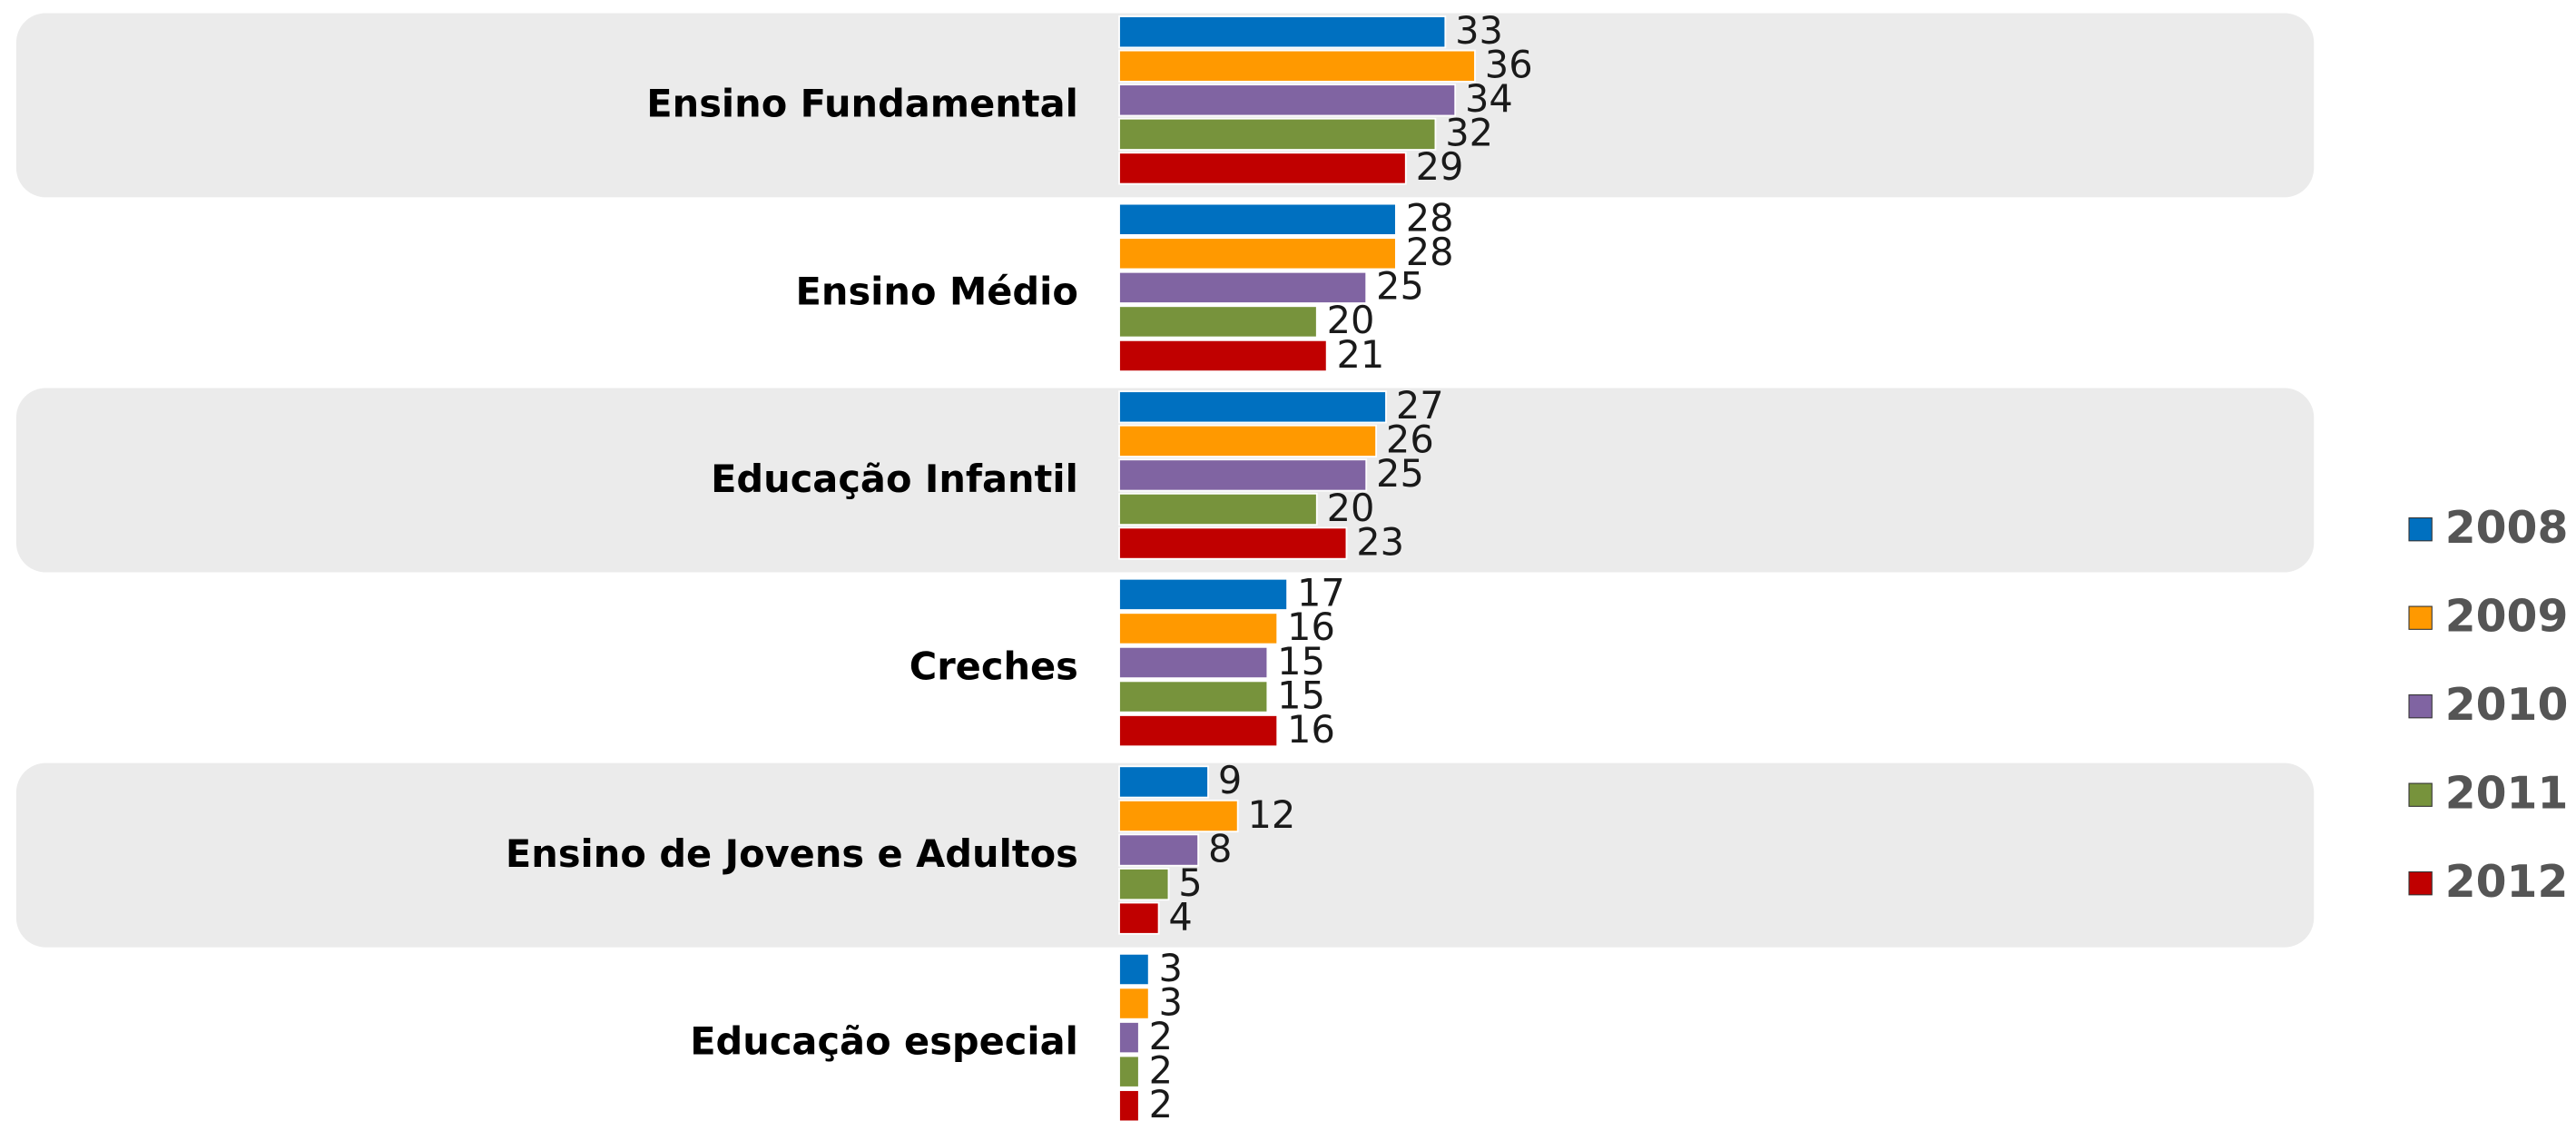 The image size is (2576, 1121). Describe the element at coordinates (937, 291) in the screenshot. I see `category-label: Ensino Médio` at that location.